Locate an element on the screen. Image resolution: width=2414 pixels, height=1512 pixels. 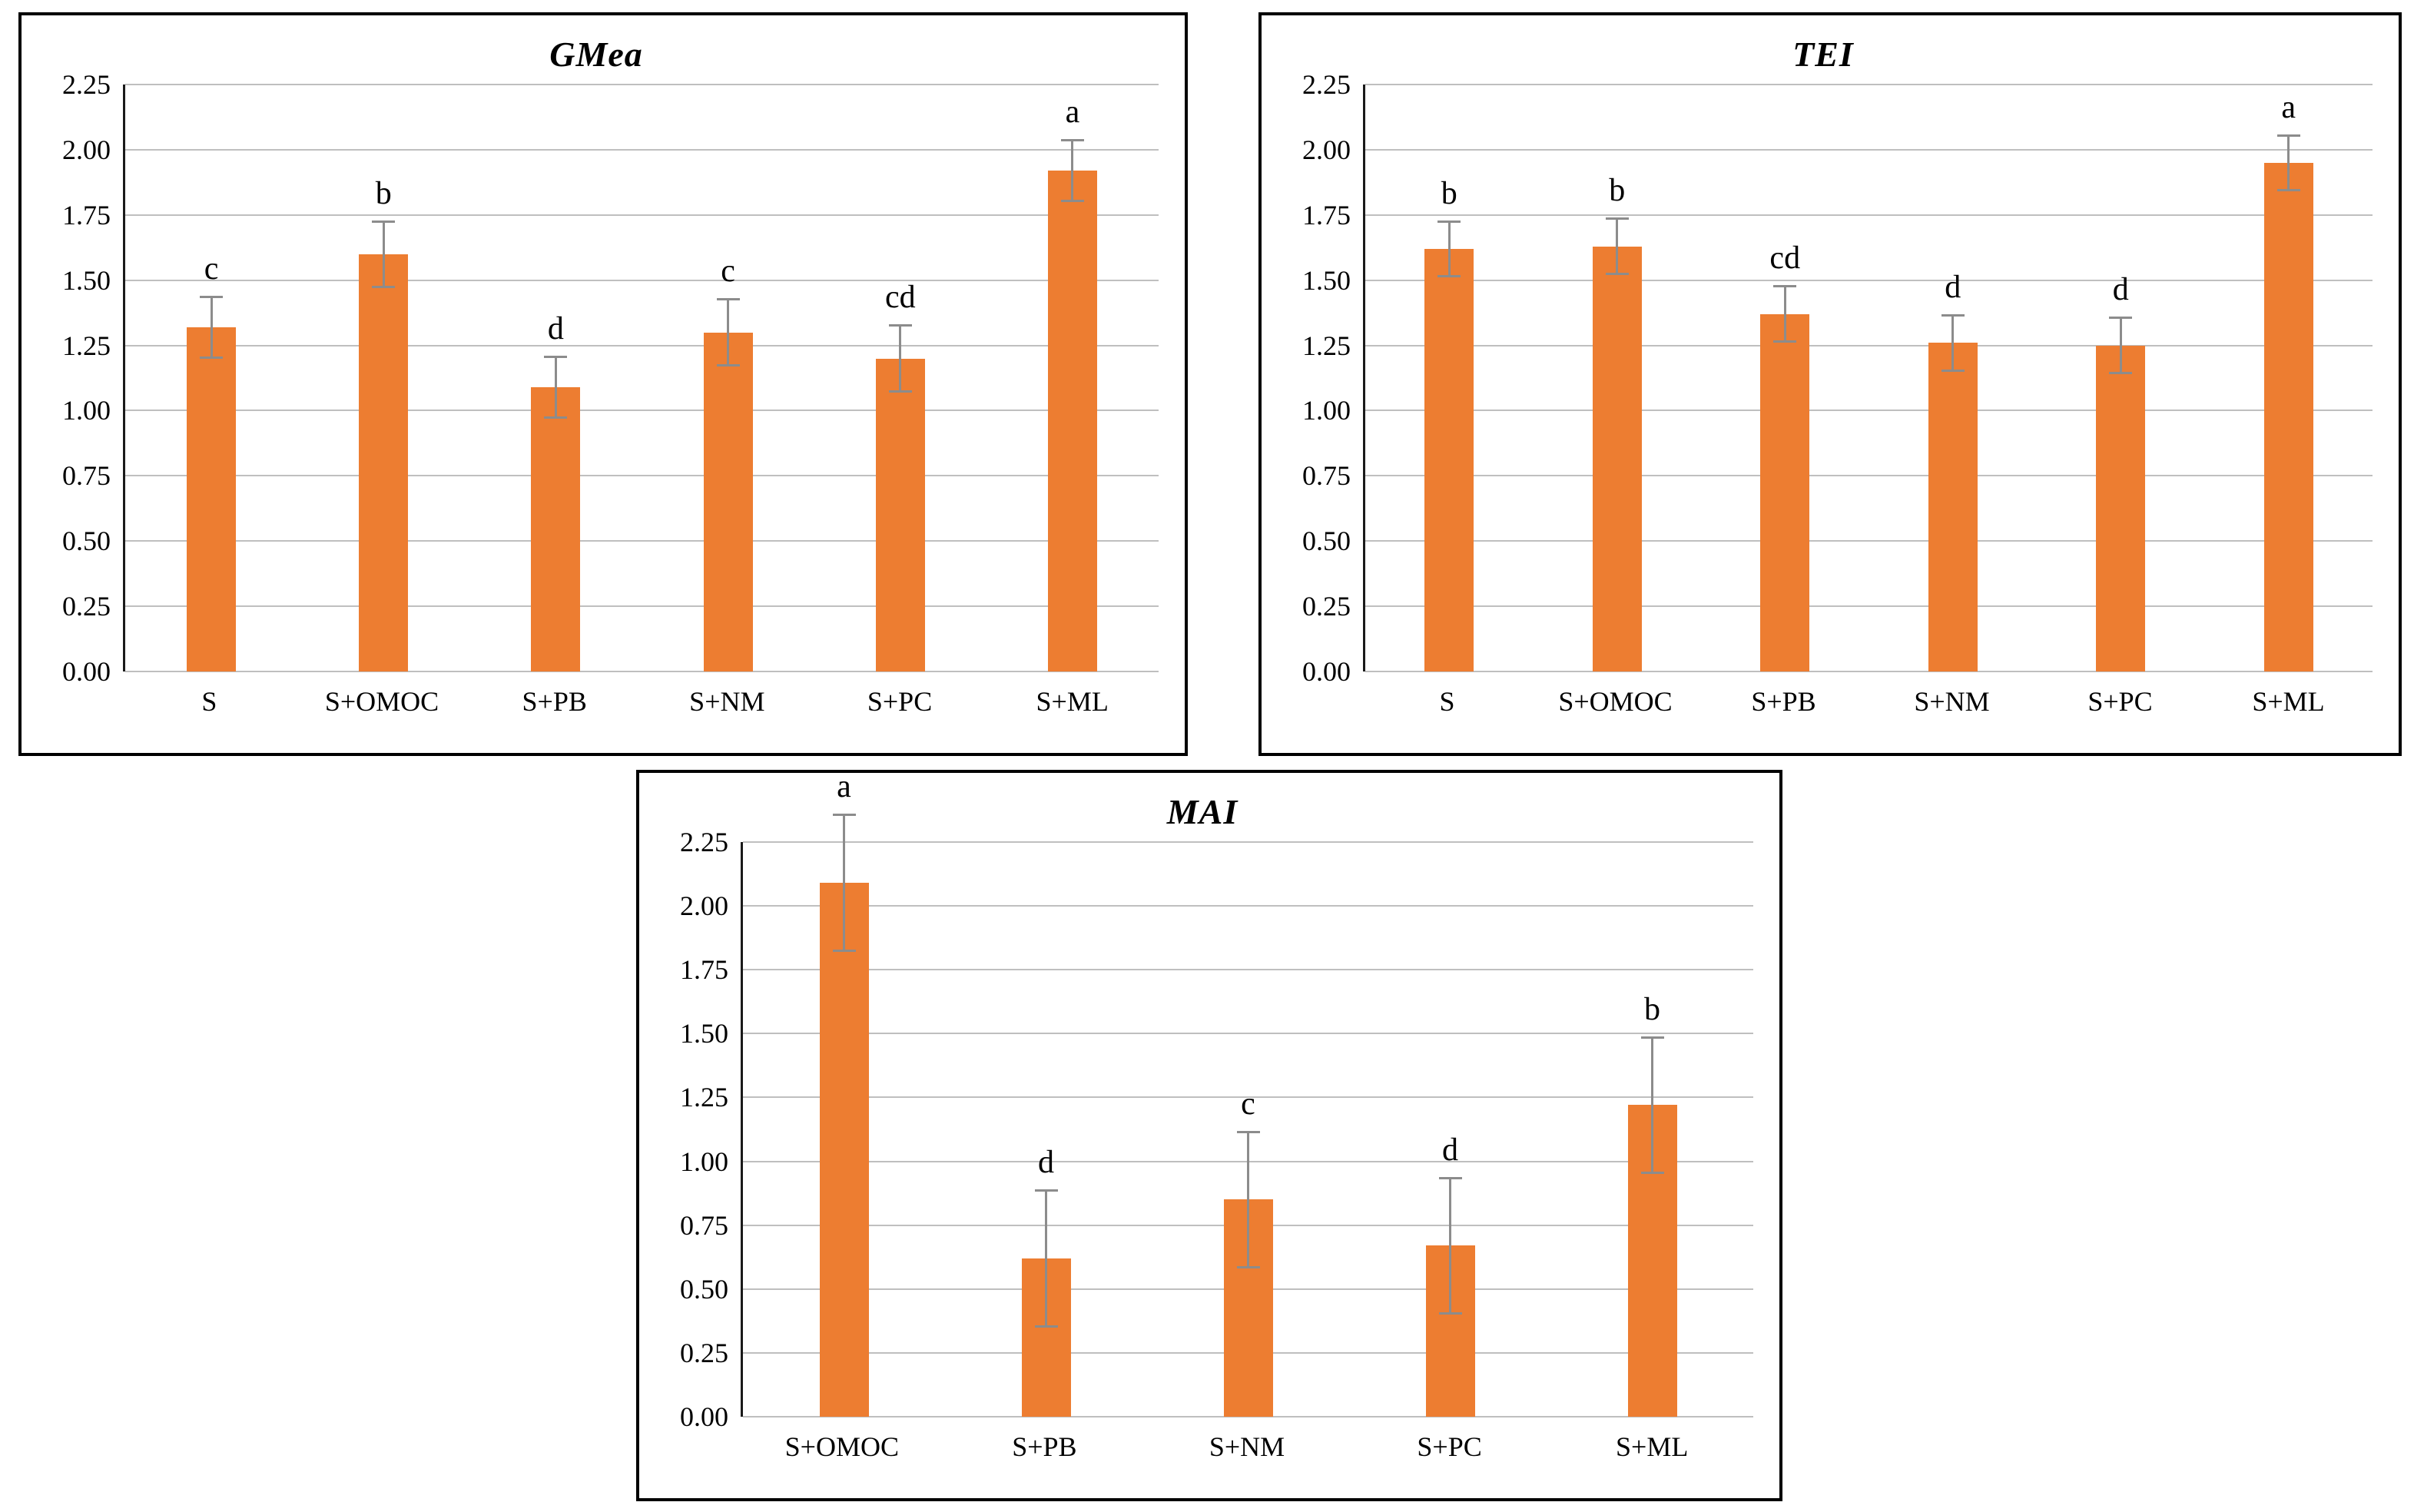
bar-s-pb is located at coordinates (1785, 492).